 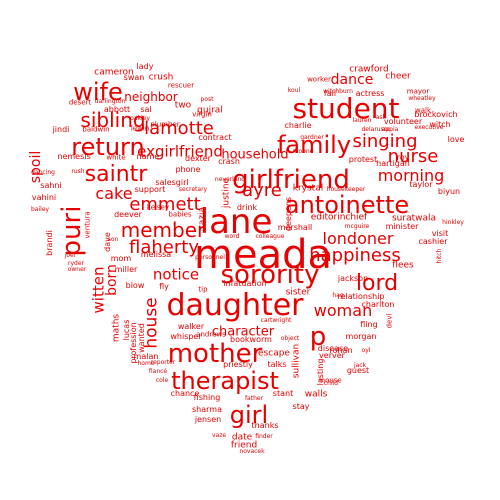 What do you see at coordinates (440, 124) in the screenshot?
I see `word-witch: witch` at bounding box center [440, 124].